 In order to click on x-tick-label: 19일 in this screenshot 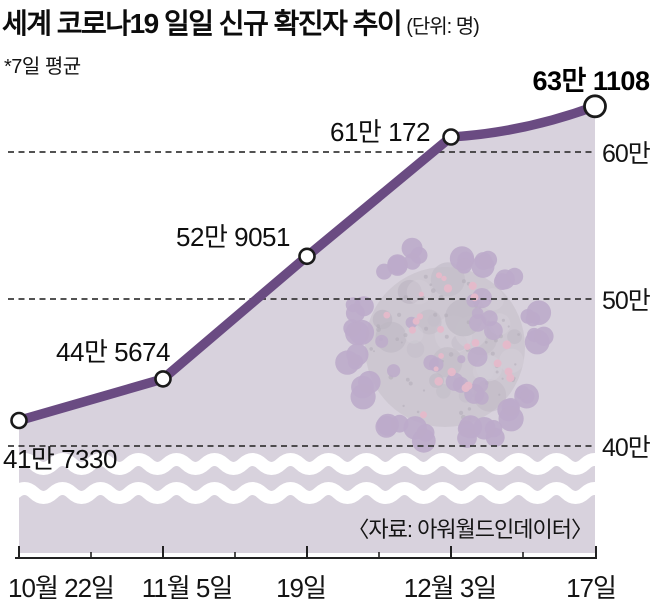, I will do `click(301, 588)`.